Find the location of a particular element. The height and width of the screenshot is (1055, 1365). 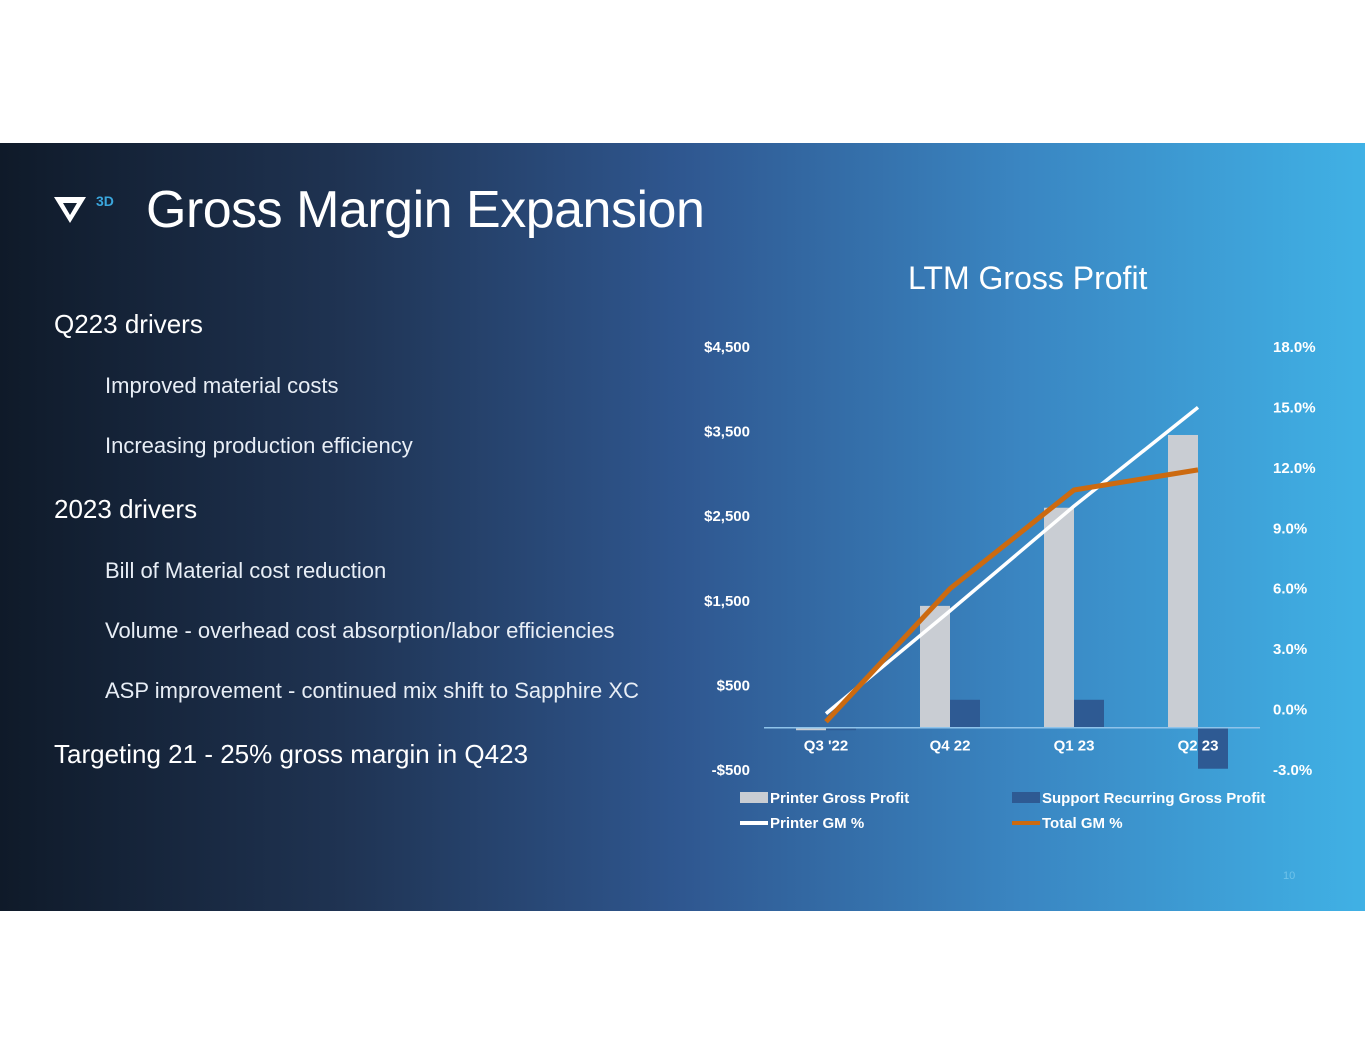

left-axis-tick: -$500 is located at coordinates (731, 770).